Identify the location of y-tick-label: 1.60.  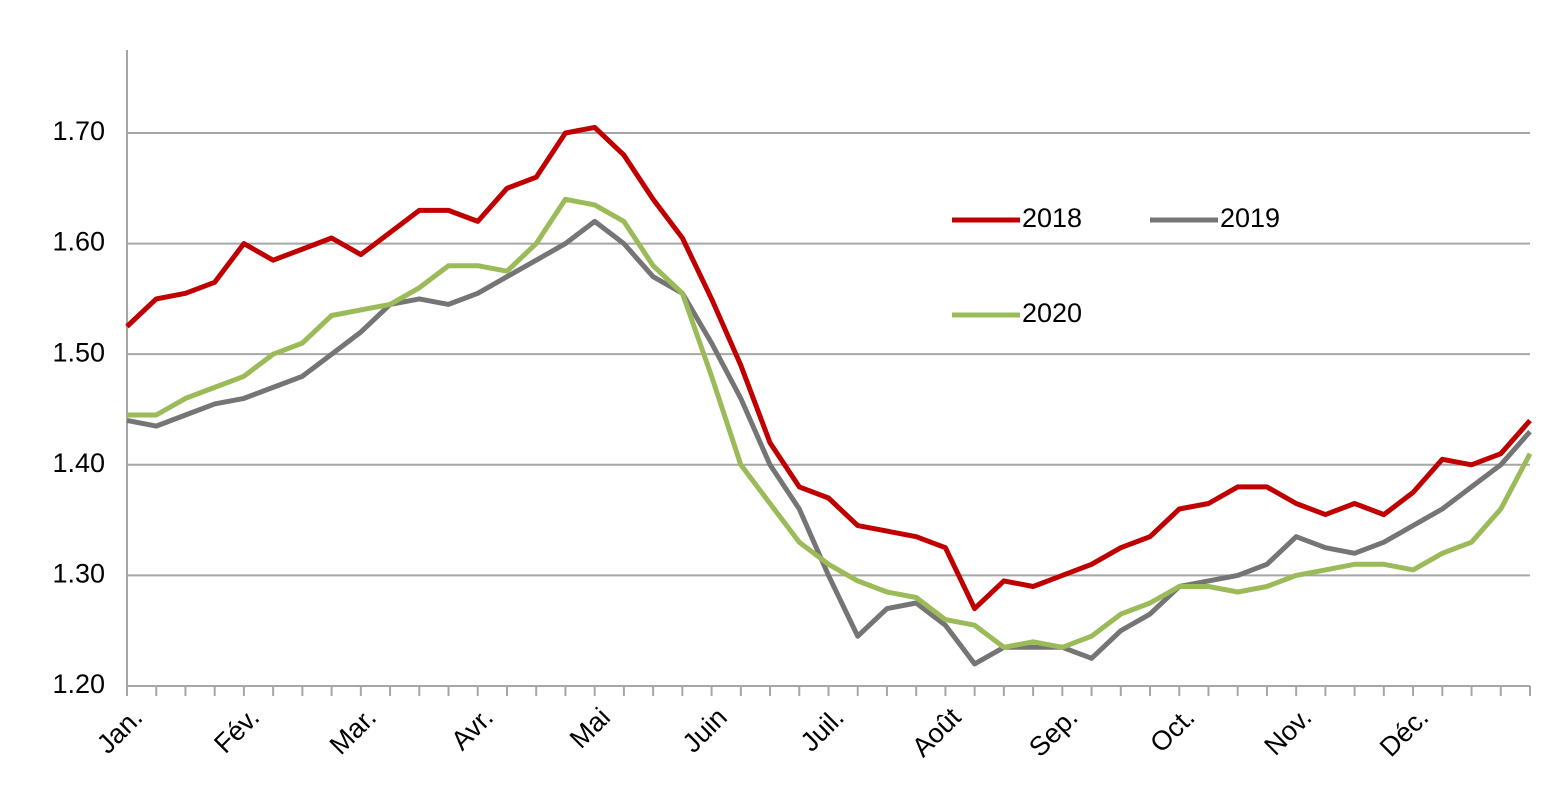
(78, 242).